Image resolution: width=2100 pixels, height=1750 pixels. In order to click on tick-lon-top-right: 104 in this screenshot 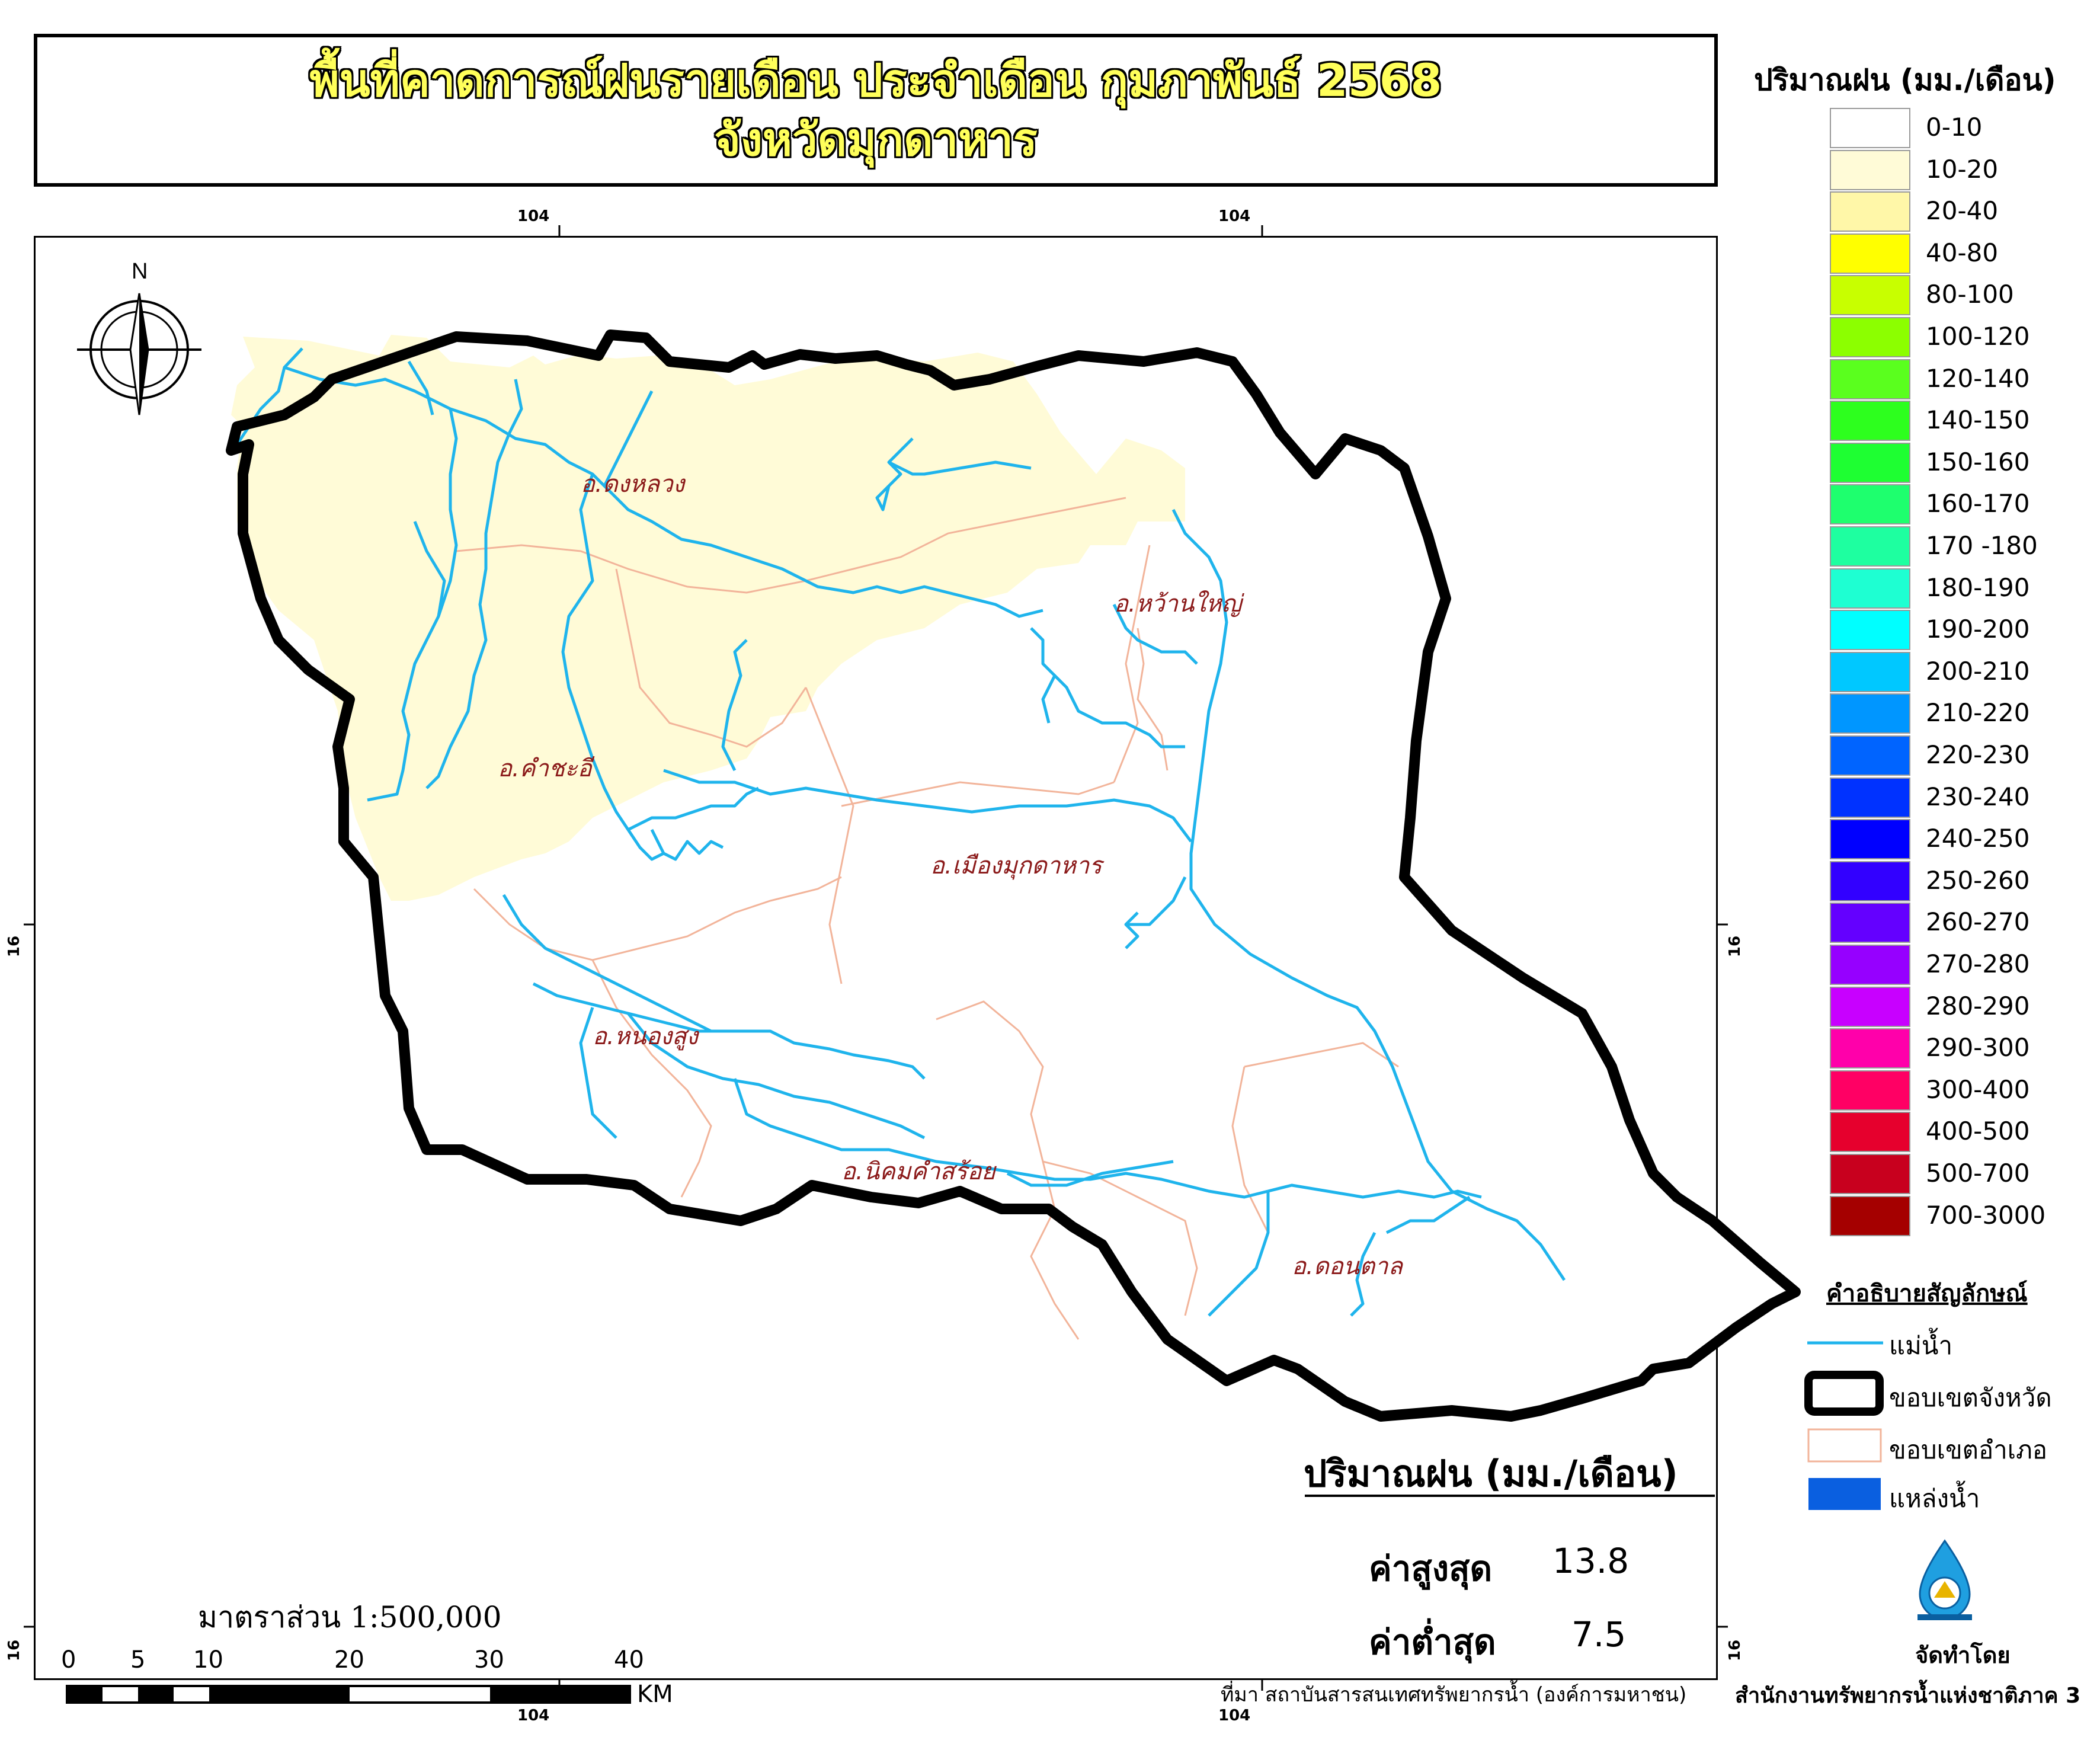, I will do `click(1234, 216)`.